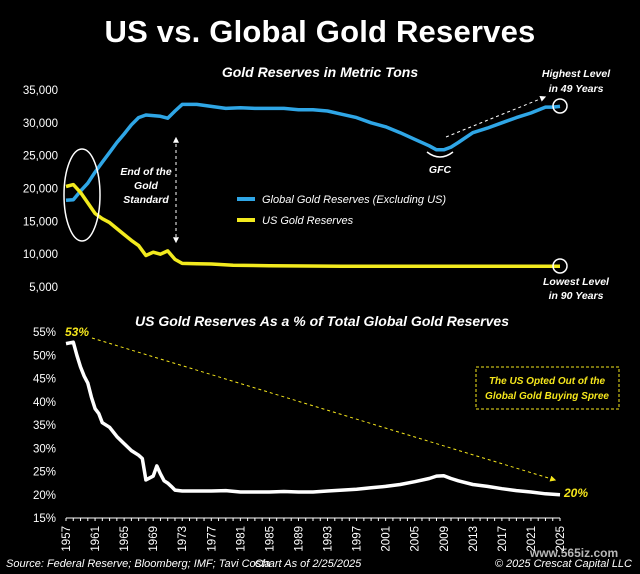 The width and height of the screenshot is (640, 574). Describe the element at coordinates (154, 539) in the screenshot. I see `bottom-xtick-label: 1969` at that location.